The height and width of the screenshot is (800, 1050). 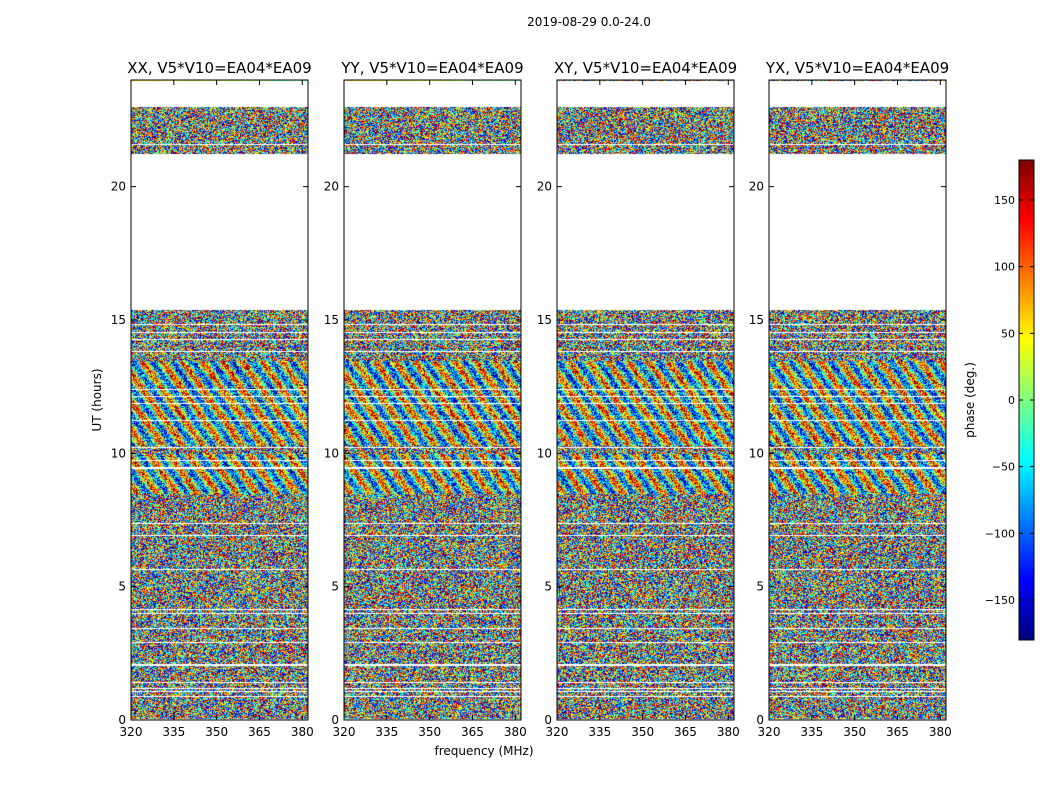 I want to click on colorbar-label: phase (deg.), so click(x=970, y=400).